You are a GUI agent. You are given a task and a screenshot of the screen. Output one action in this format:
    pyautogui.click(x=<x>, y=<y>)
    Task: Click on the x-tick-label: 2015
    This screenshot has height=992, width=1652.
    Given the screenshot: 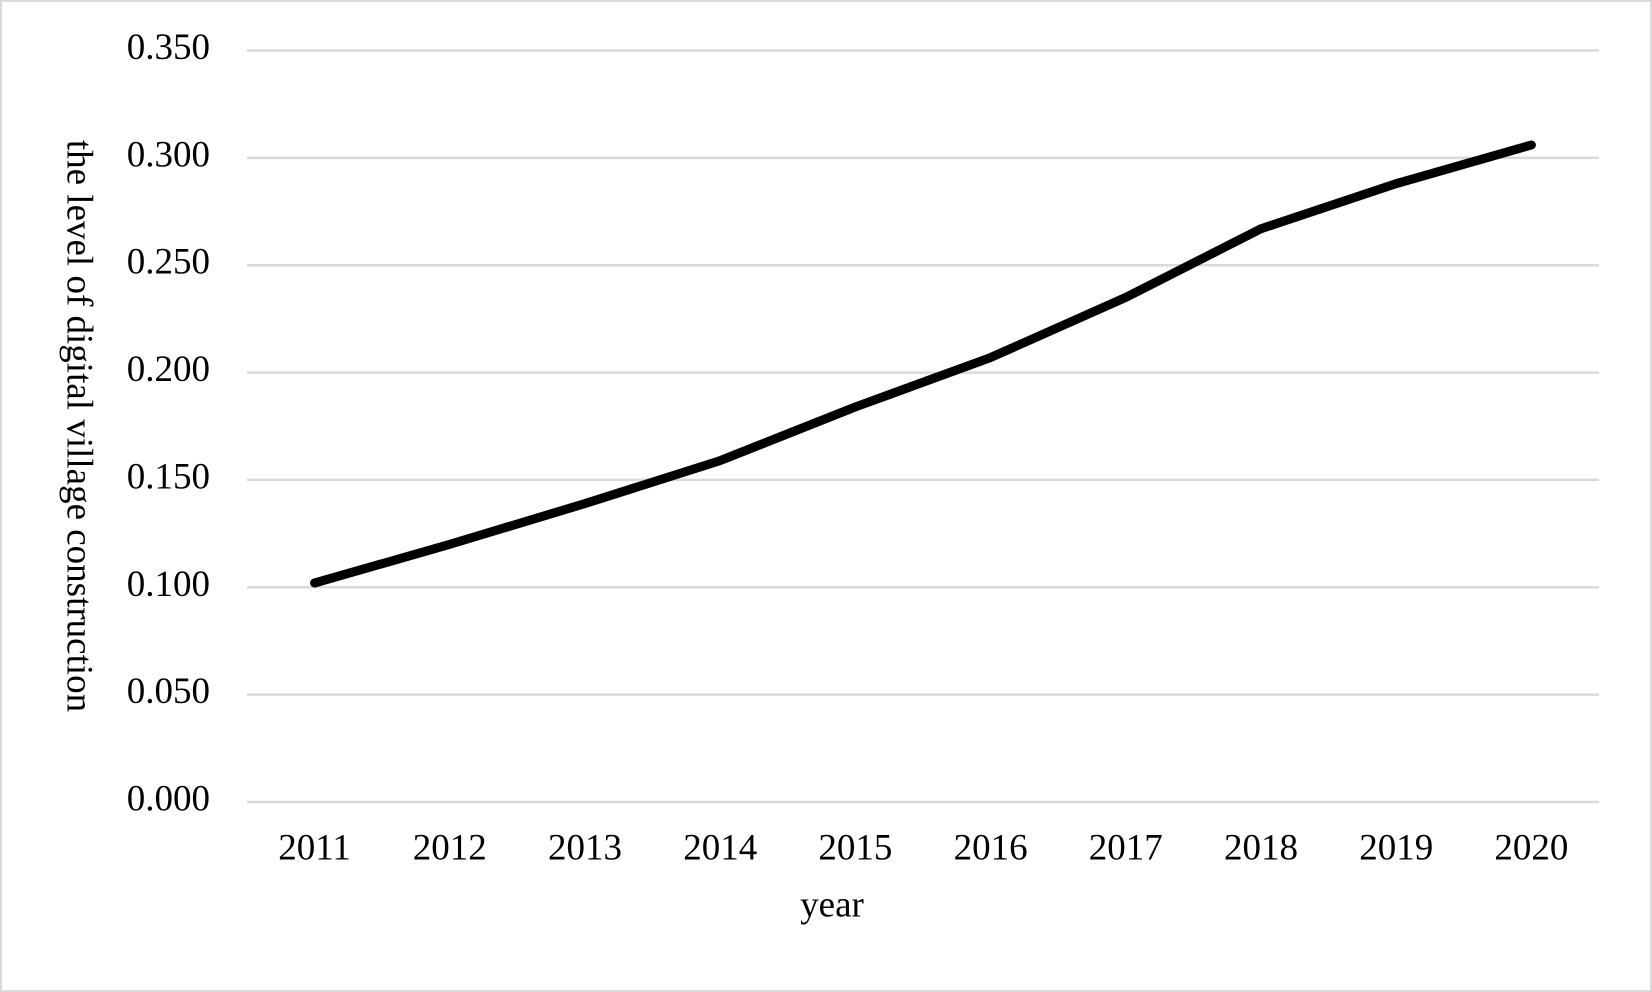 What is the action you would take?
    pyautogui.click(x=855, y=847)
    